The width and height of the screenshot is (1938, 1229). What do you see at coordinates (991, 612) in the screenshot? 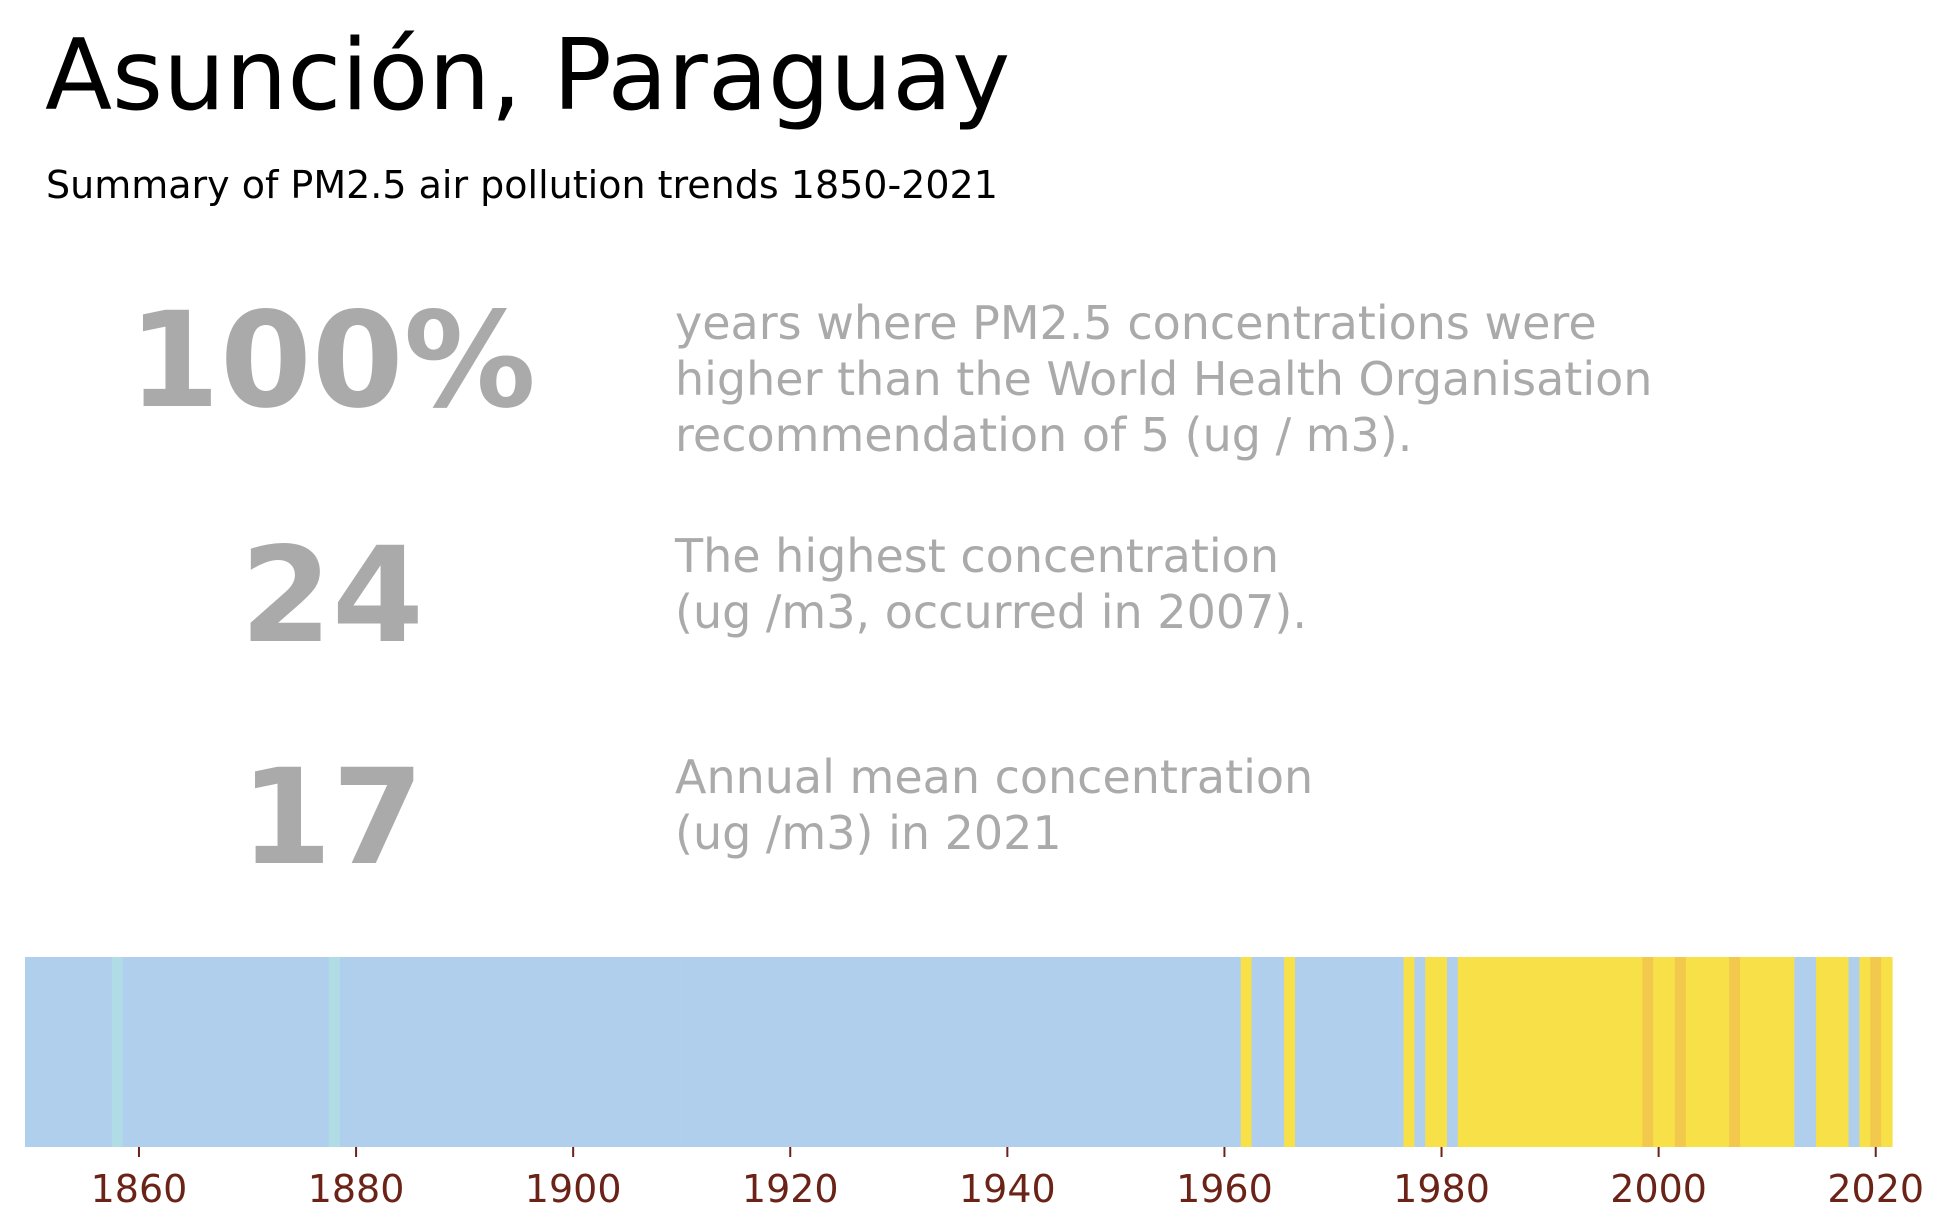
I see `stat-highest-line-2: (ug /m3, occurred in 2007).` at bounding box center [991, 612].